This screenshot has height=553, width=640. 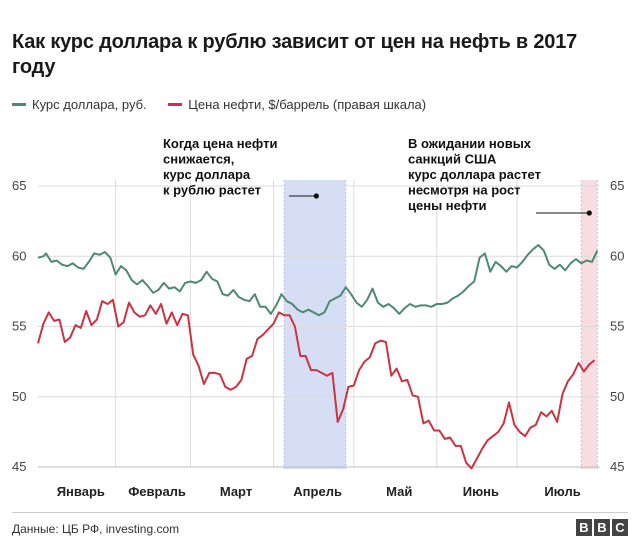 I want to click on x-tick-label: Март, so click(x=236, y=491).